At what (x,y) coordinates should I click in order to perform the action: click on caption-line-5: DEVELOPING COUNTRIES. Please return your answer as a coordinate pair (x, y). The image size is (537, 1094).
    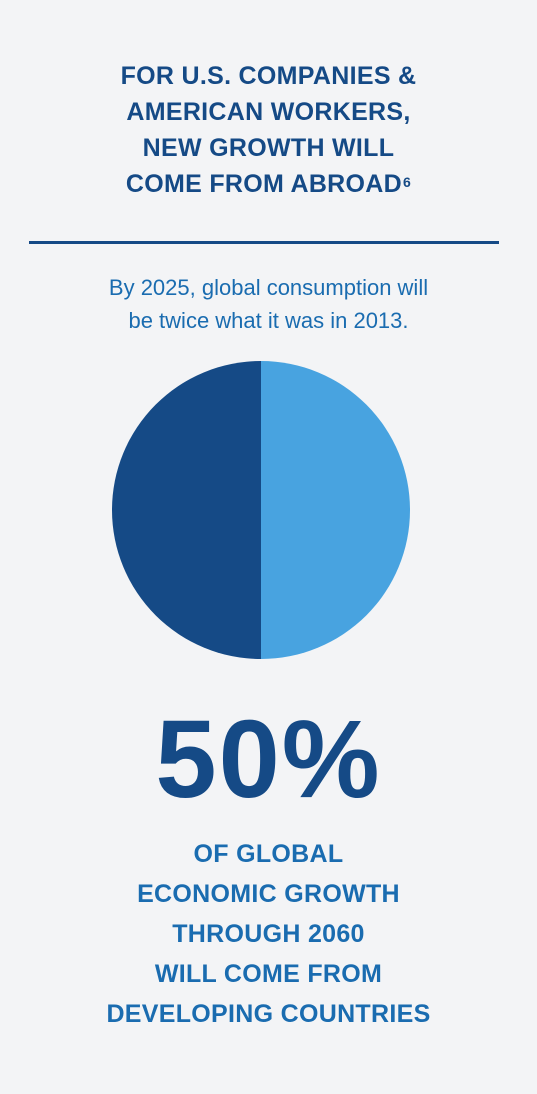
    Looking at the image, I should click on (268, 1014).